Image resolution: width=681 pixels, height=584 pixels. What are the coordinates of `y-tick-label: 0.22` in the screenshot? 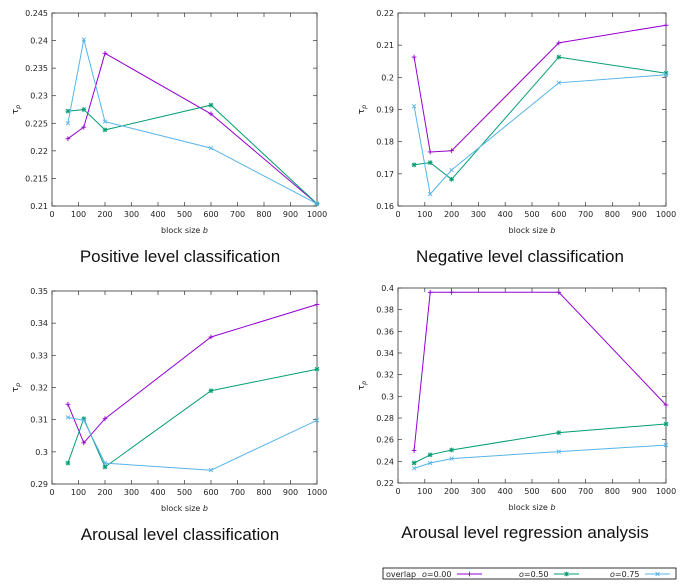 It's located at (385, 483).